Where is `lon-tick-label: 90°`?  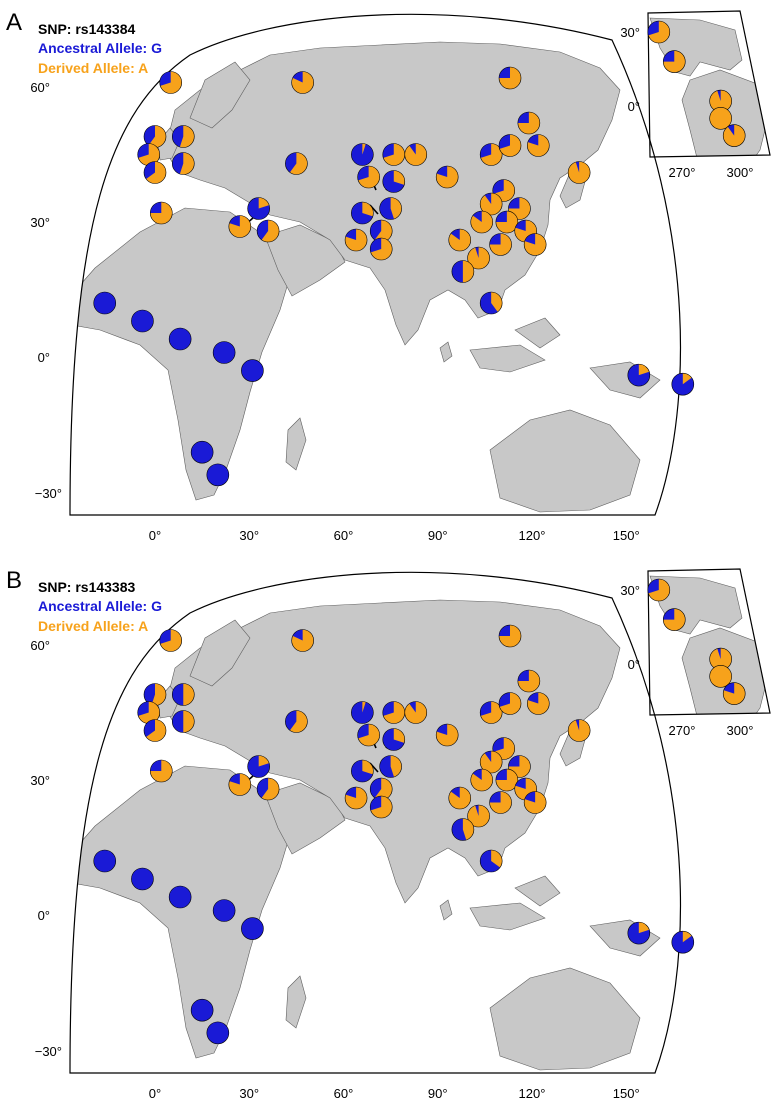 lon-tick-label: 90° is located at coordinates (438, 1093).